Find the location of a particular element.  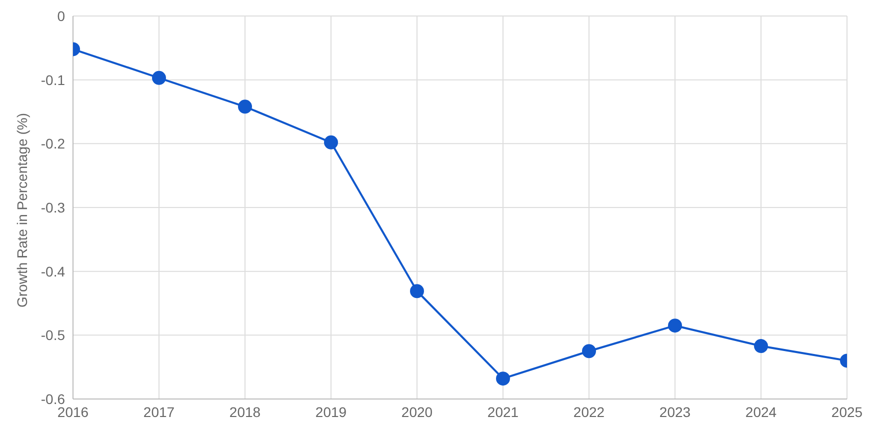

x-tick-label: 2021 is located at coordinates (503, 412).